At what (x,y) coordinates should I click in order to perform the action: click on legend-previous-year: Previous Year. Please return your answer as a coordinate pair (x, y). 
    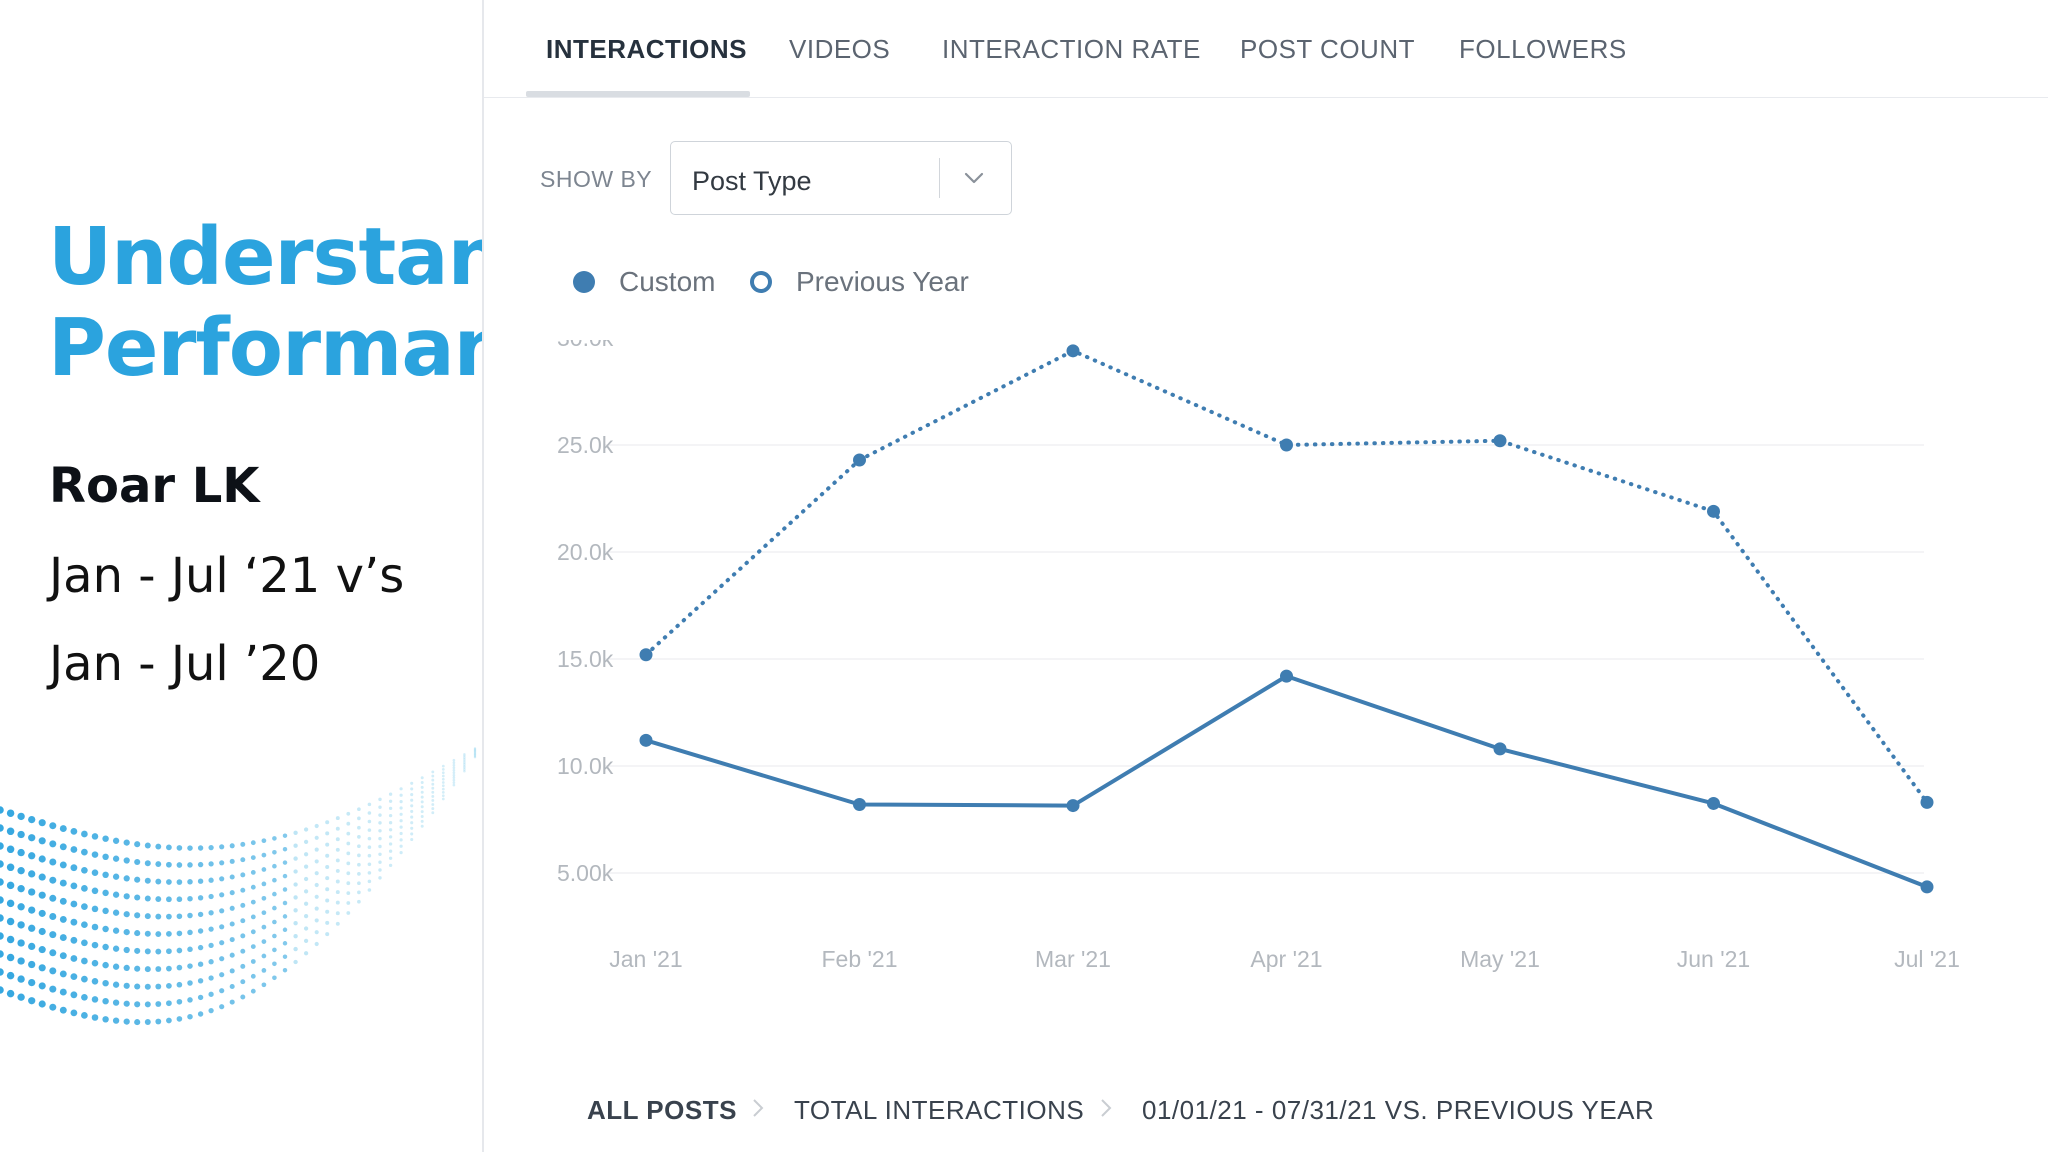
    Looking at the image, I should click on (859, 282).